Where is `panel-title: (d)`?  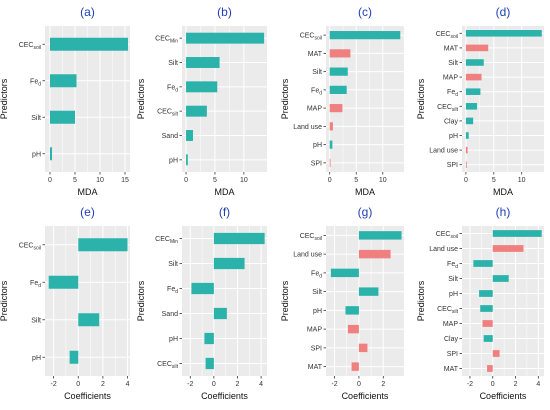
panel-title: (d) is located at coordinates (503, 12).